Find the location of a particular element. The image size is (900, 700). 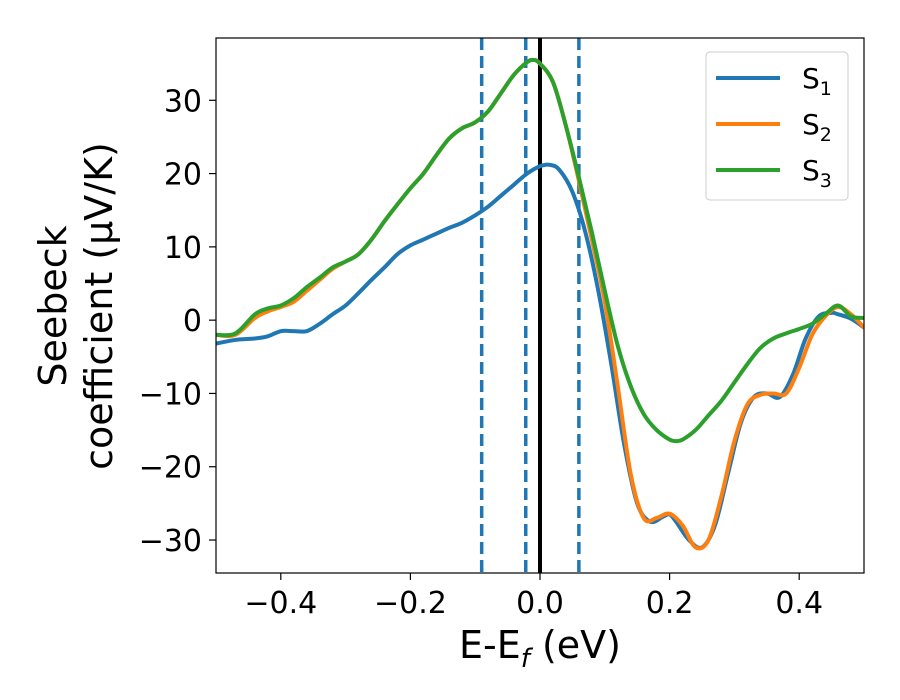

y-tick-label: 10 is located at coordinates (183, 248).